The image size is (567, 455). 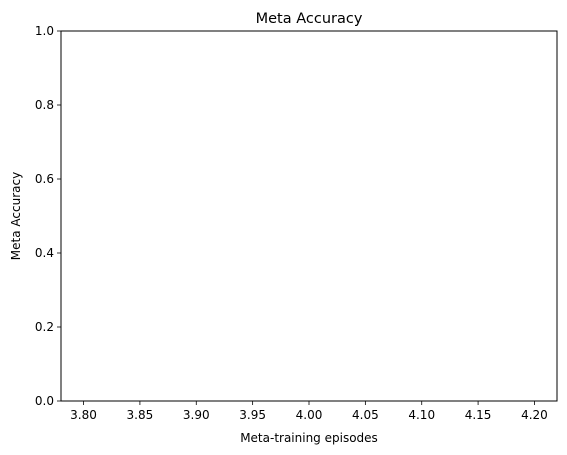 I want to click on x-tick-label: 3.90, so click(x=196, y=415).